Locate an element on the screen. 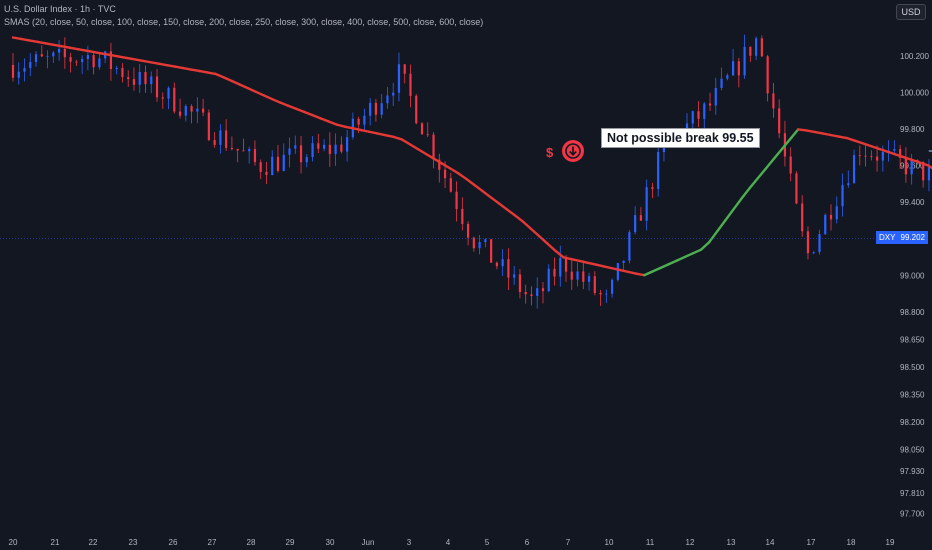  y-tick-label: 98.050 is located at coordinates (912, 449).